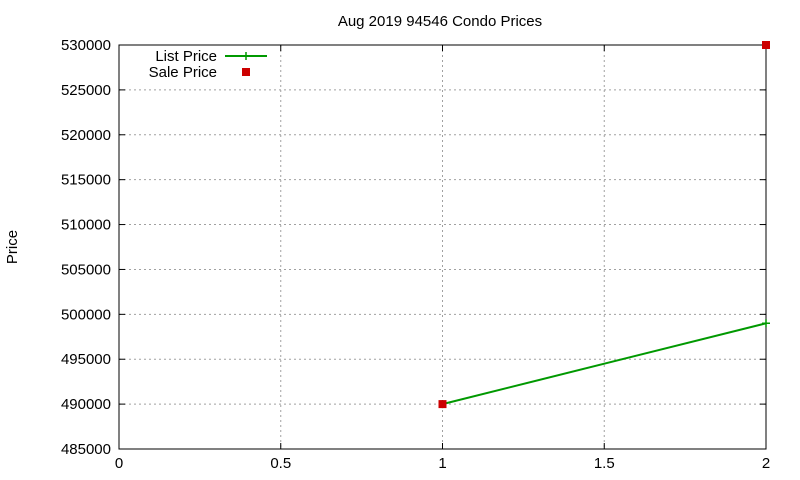  Describe the element at coordinates (604, 364) in the screenshot. I see `list-price-line` at that location.